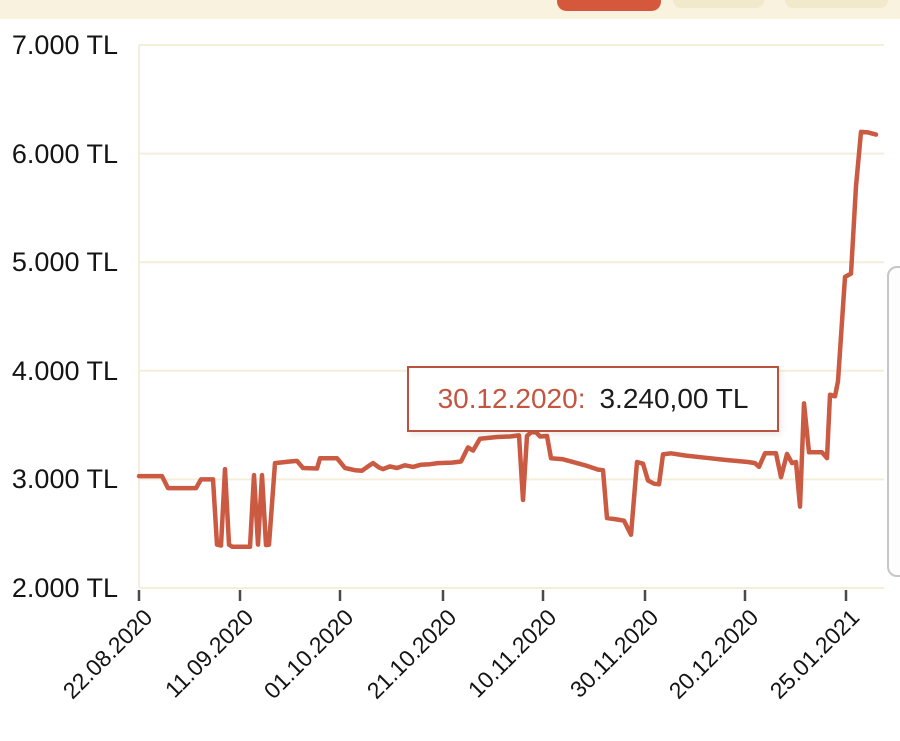 This screenshot has width=900, height=741. What do you see at coordinates (893, 421) in the screenshot?
I see `scrollbar-thumb` at bounding box center [893, 421].